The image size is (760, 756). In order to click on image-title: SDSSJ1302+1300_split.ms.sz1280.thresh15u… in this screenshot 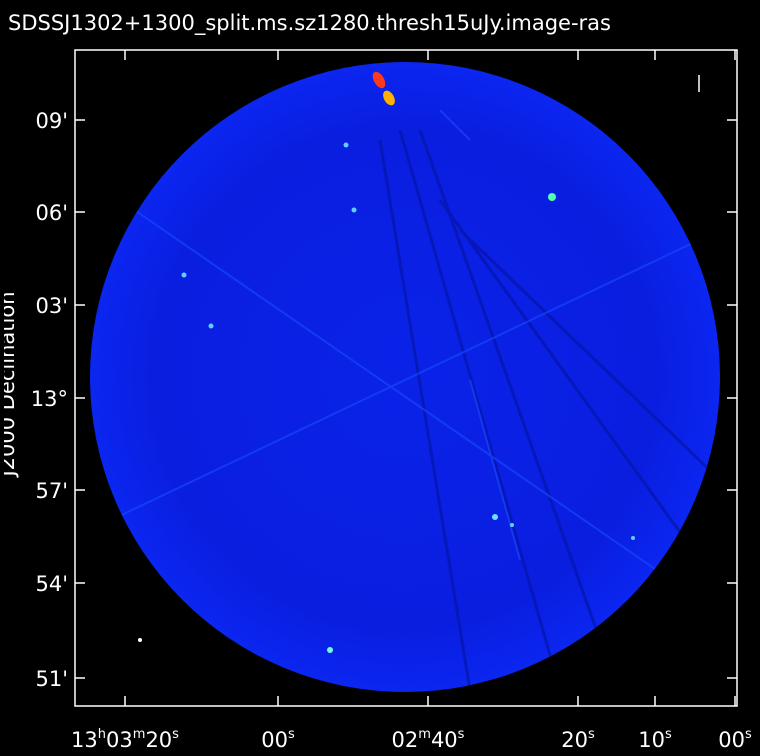, I will do `click(309, 23)`.